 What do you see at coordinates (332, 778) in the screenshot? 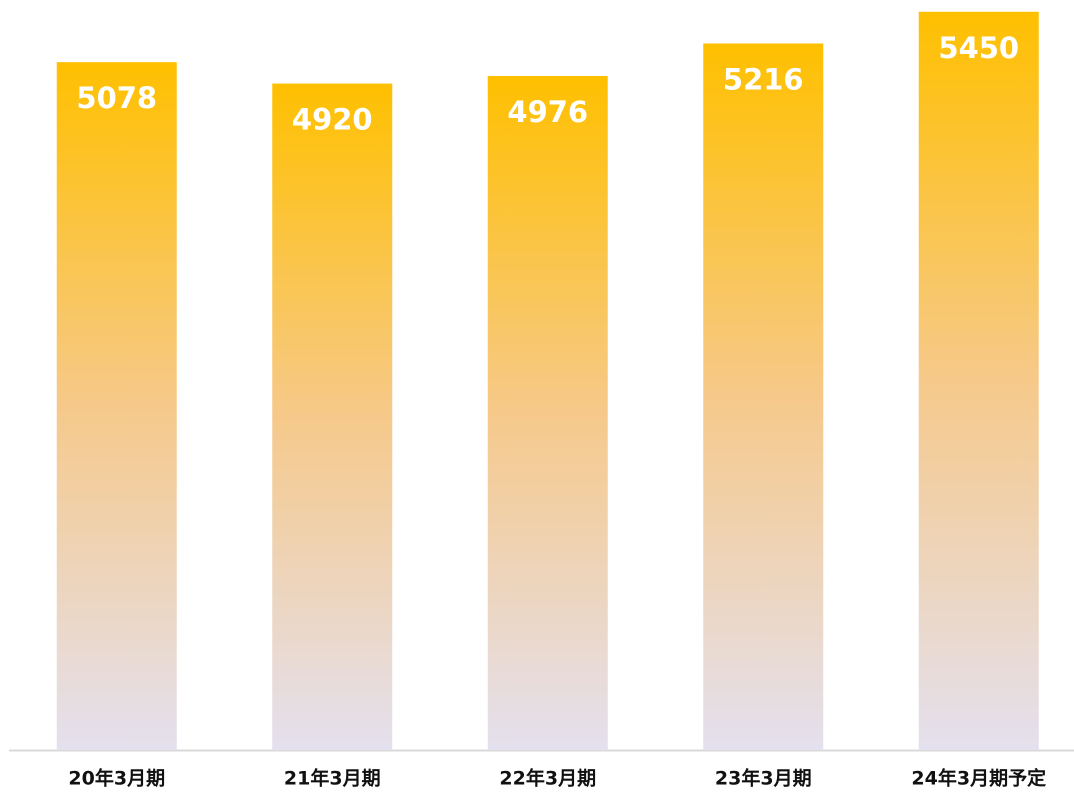
I see `x-tick-label: 21年3月期` at bounding box center [332, 778].